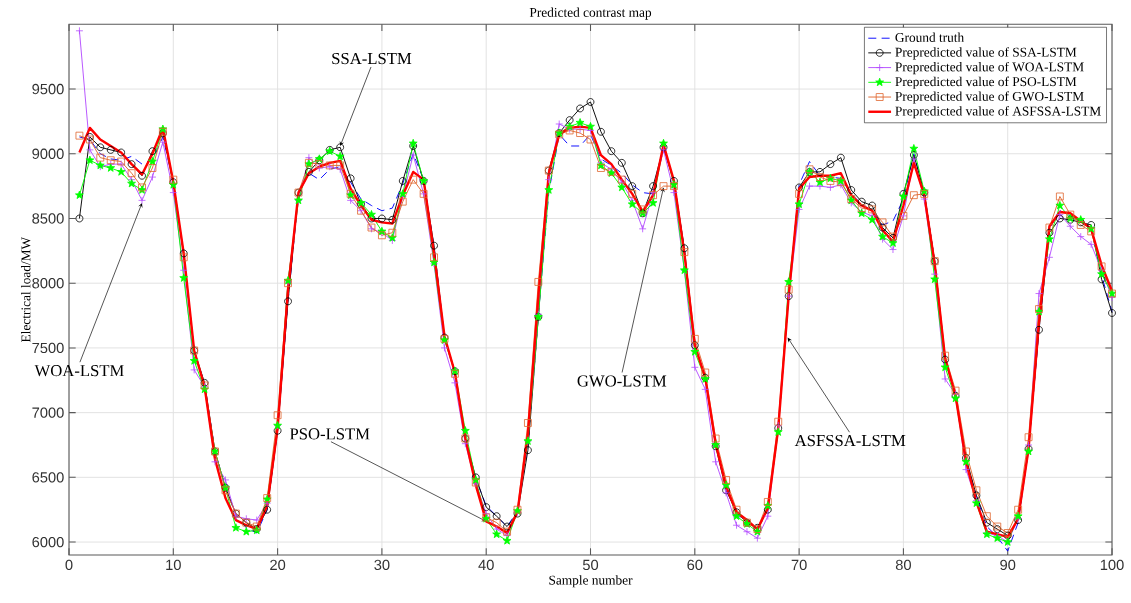  What do you see at coordinates (903, 565) in the screenshot?
I see `x-tick-label: 80` at bounding box center [903, 565].